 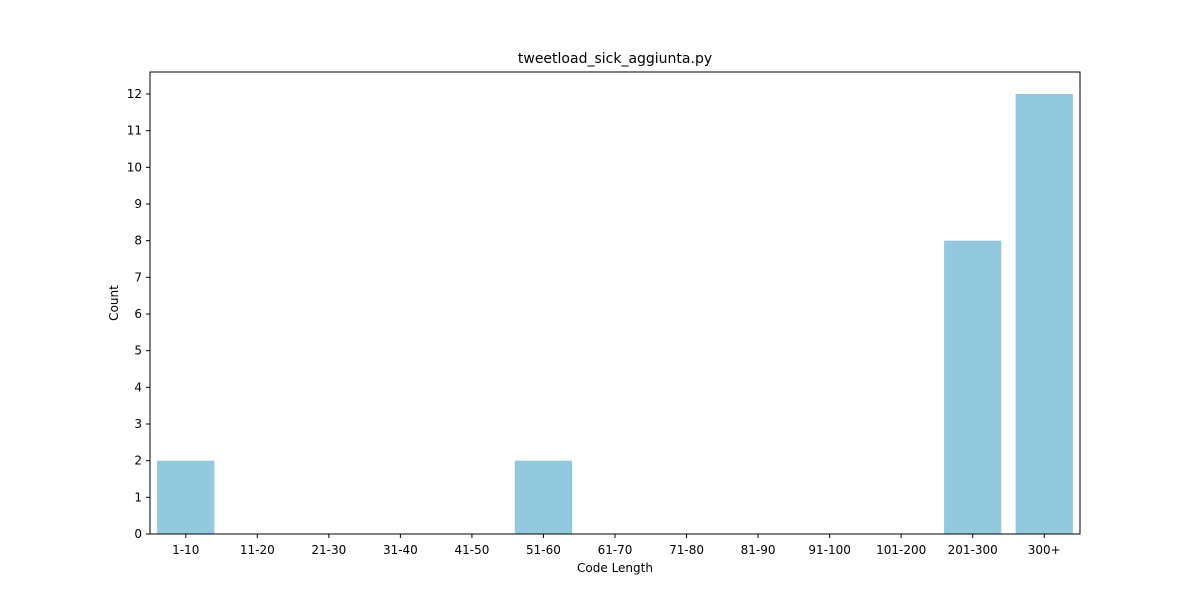 I want to click on x-tick-label: 71-80, so click(x=686, y=550).